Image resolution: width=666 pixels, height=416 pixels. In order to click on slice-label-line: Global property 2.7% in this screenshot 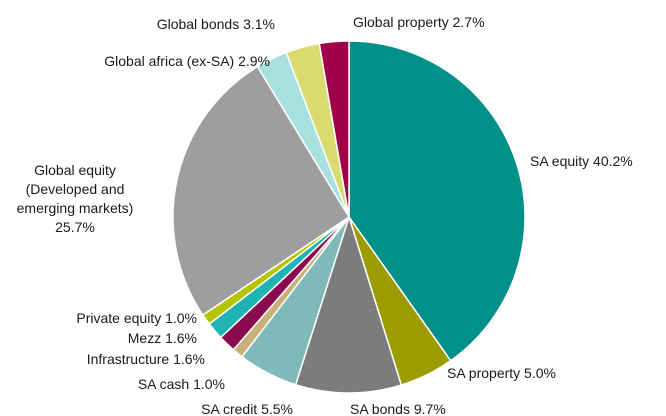, I will do `click(419, 22)`.